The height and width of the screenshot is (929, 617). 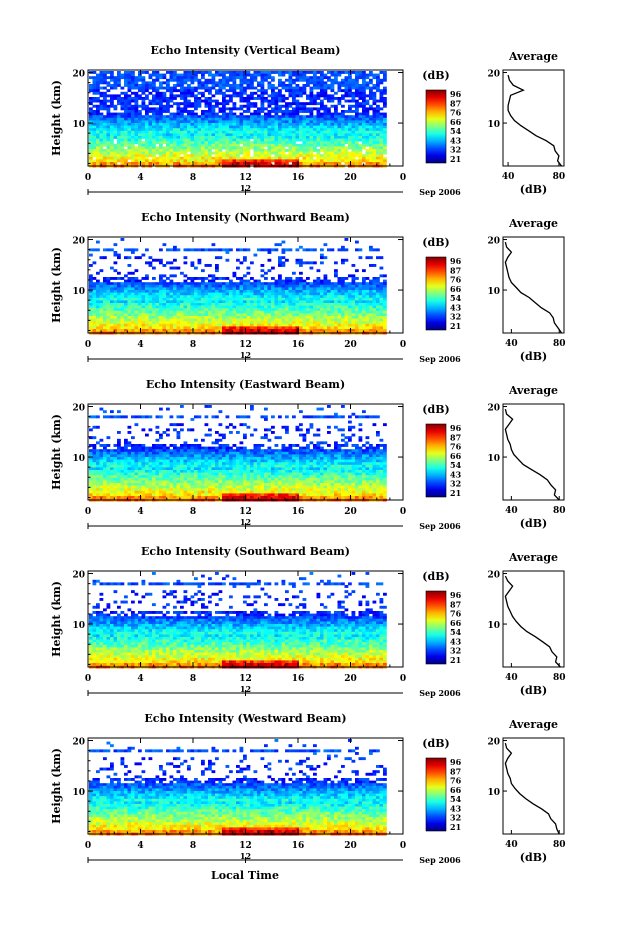 What do you see at coordinates (78, 409) in the screenshot?
I see `y-tick-label: 20` at bounding box center [78, 409].